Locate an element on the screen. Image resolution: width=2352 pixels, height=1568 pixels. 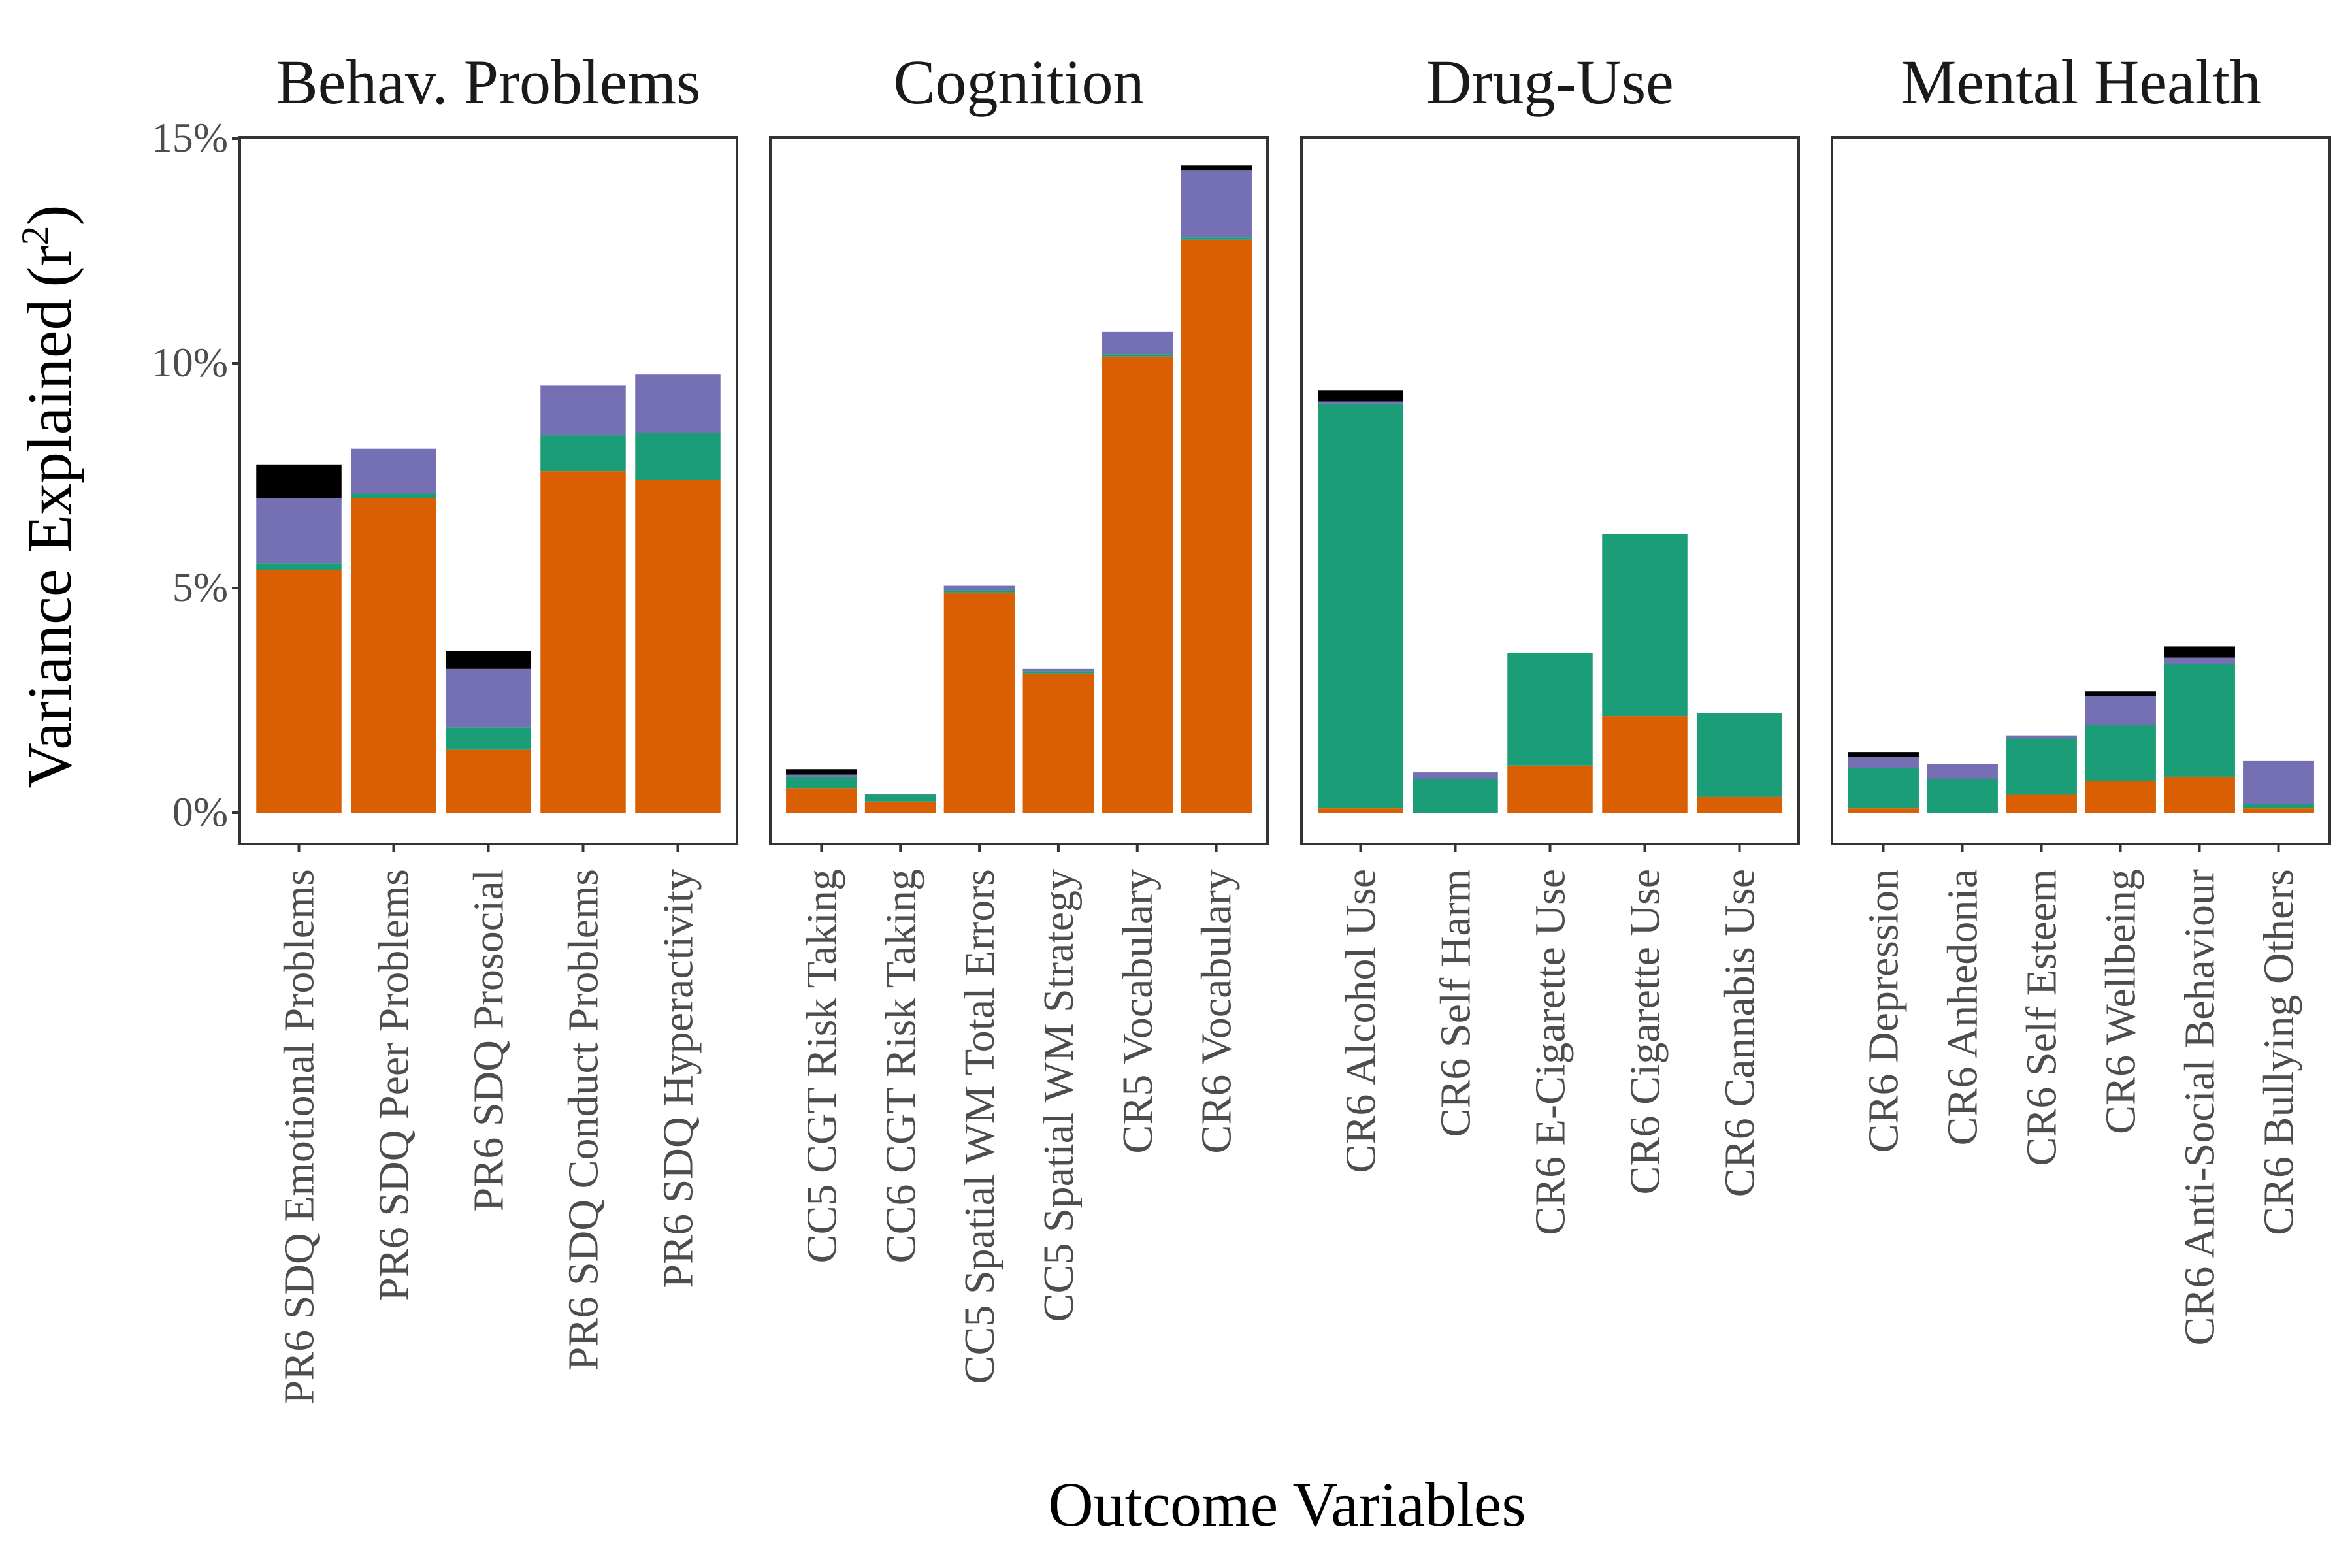
y-axis-title-superscript: 2 is located at coordinates (35, 236).